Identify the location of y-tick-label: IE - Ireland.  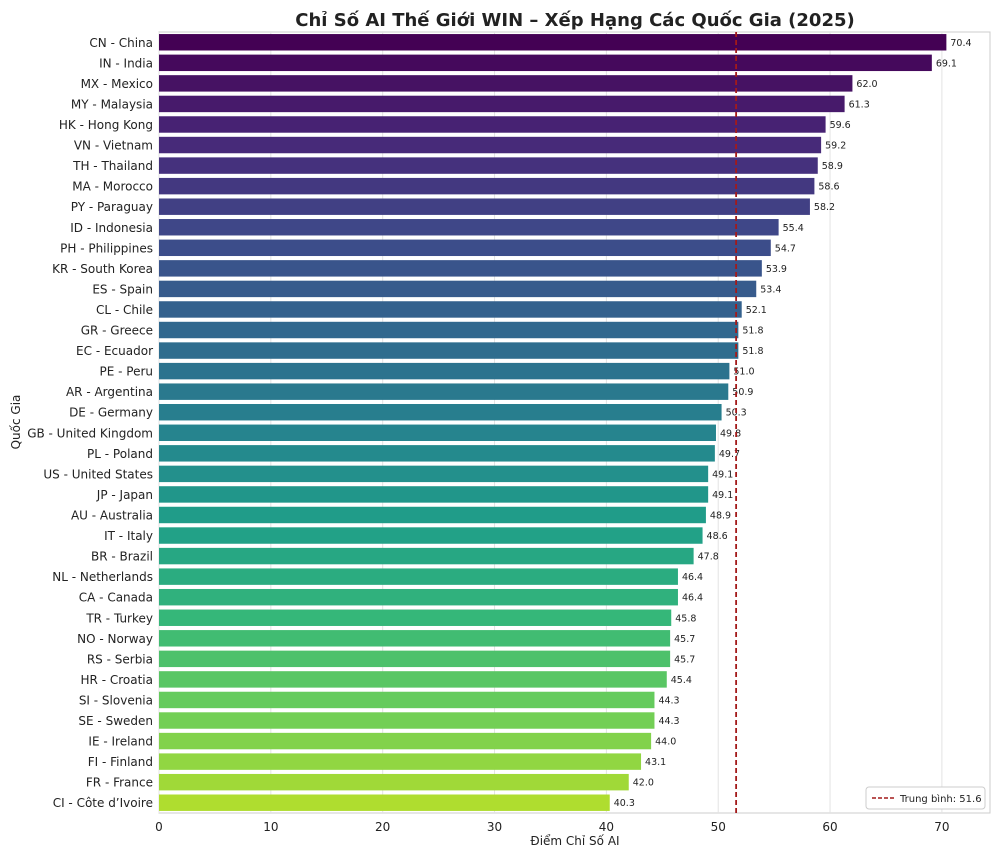
(120, 742).